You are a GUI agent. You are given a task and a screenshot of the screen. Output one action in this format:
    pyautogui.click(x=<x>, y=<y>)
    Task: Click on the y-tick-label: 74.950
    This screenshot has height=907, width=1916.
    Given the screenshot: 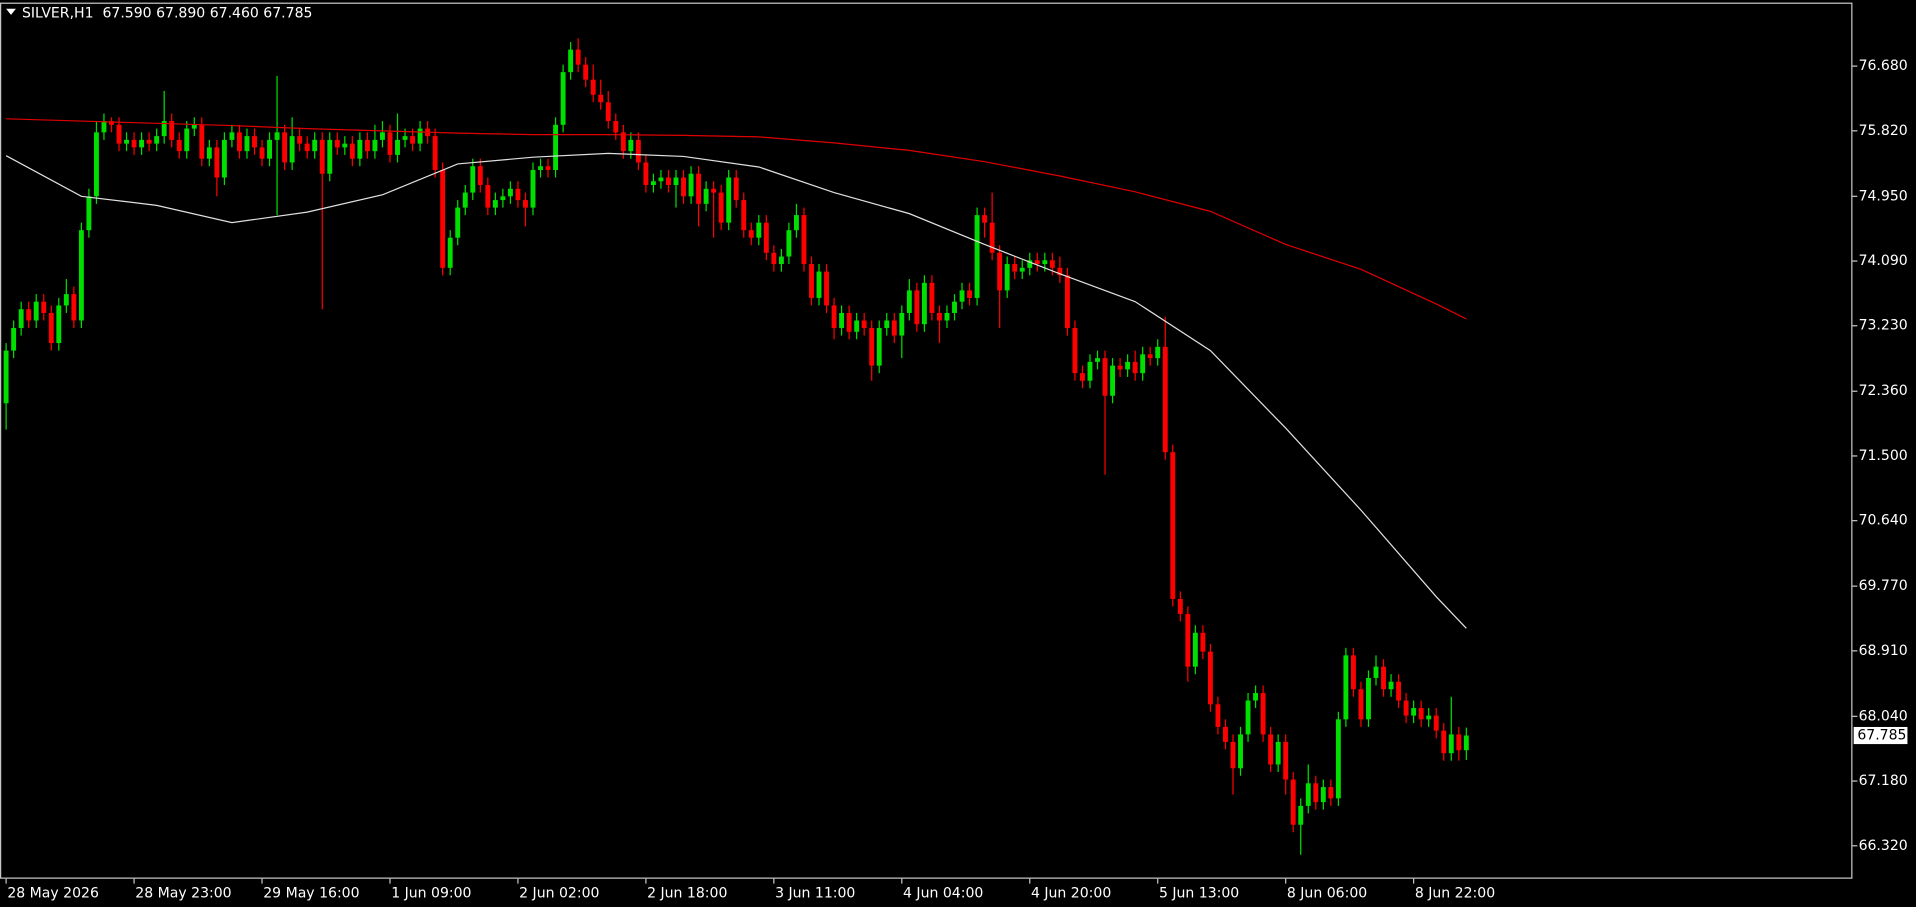 What is the action you would take?
    pyautogui.click(x=1883, y=196)
    